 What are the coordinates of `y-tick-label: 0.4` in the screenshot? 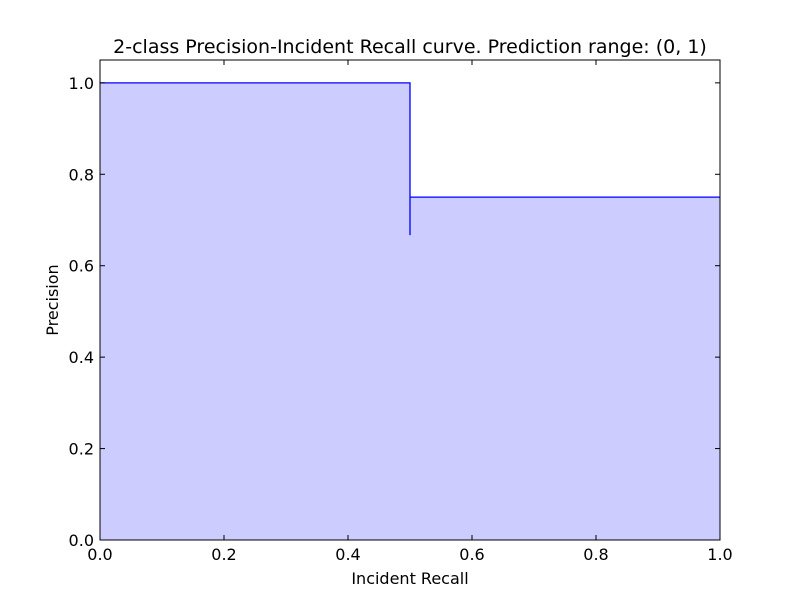 It's located at (81, 357).